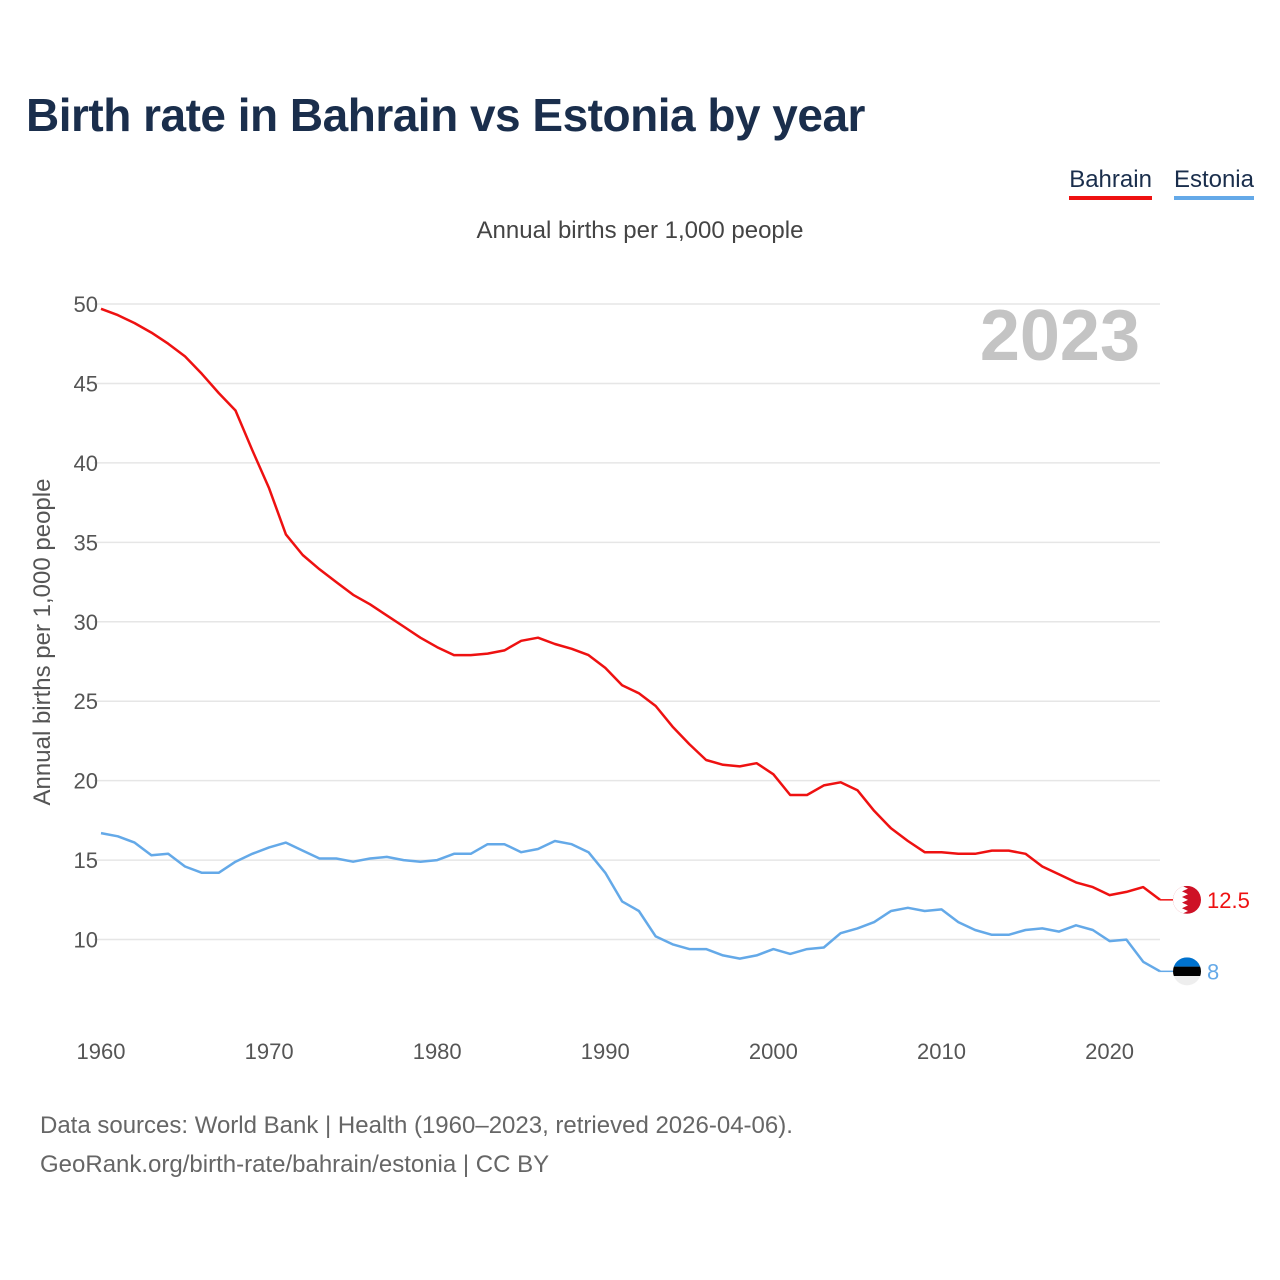  Describe the element at coordinates (1060, 336) in the screenshot. I see `year-watermark: 2023` at that location.